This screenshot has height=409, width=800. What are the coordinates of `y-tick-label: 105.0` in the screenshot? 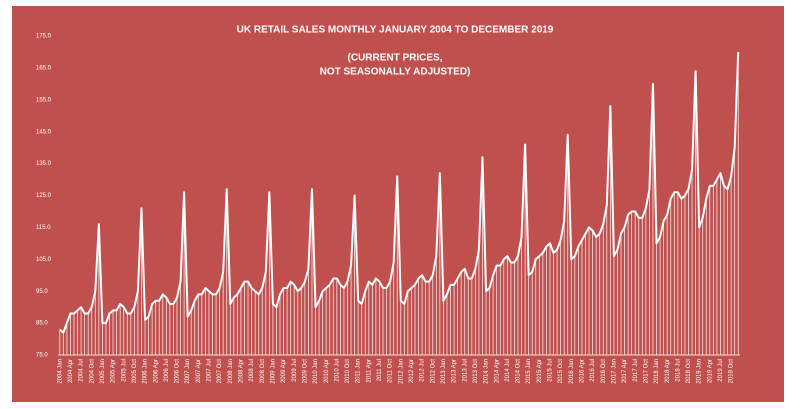 It's located at (44, 260).